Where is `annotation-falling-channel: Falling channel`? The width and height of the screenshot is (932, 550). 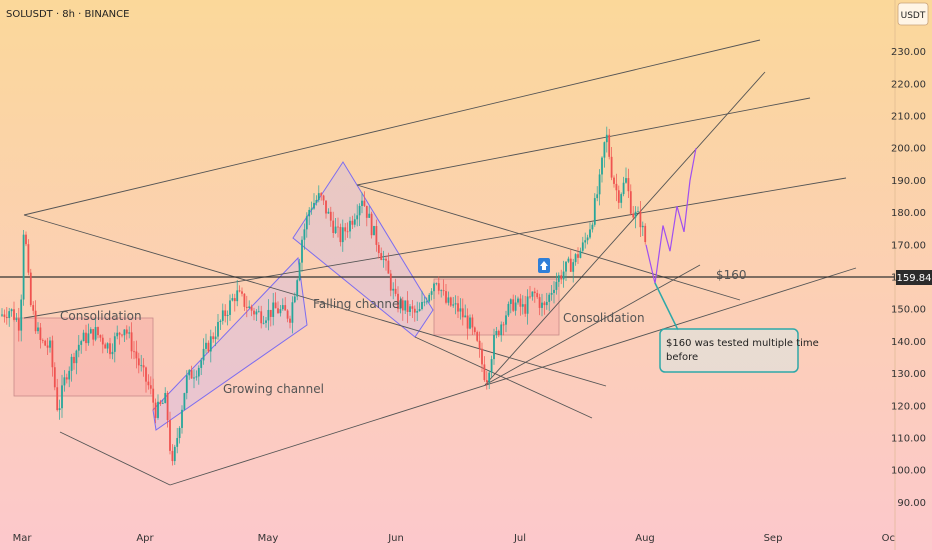
annotation-falling-channel: Falling channel is located at coordinates (358, 304).